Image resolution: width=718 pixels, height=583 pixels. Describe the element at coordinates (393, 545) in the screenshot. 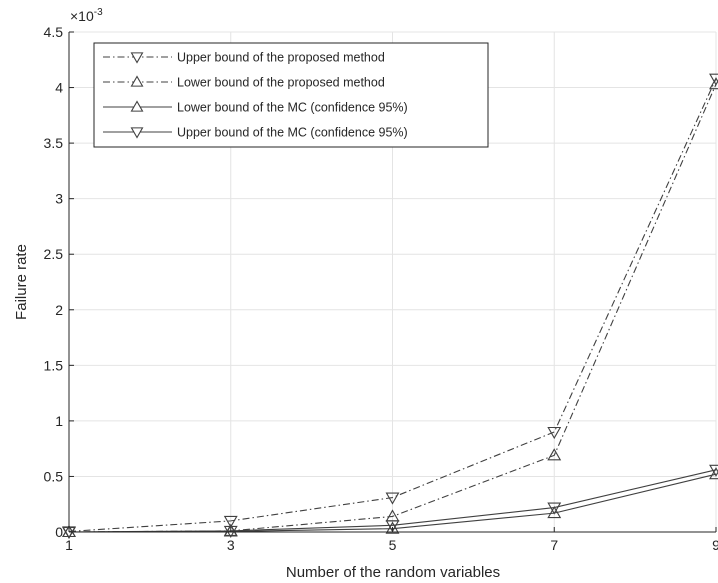

I see `x-tick-label: 5` at that location.